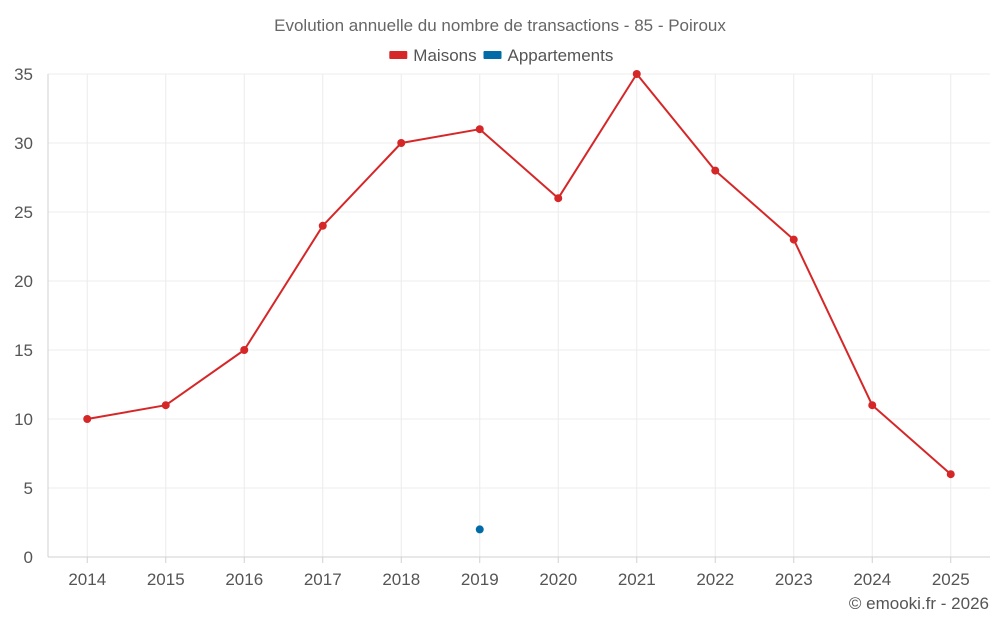 This screenshot has height=625, width=1000. What do you see at coordinates (715, 579) in the screenshot?
I see `x-tick-label: 2022` at bounding box center [715, 579].